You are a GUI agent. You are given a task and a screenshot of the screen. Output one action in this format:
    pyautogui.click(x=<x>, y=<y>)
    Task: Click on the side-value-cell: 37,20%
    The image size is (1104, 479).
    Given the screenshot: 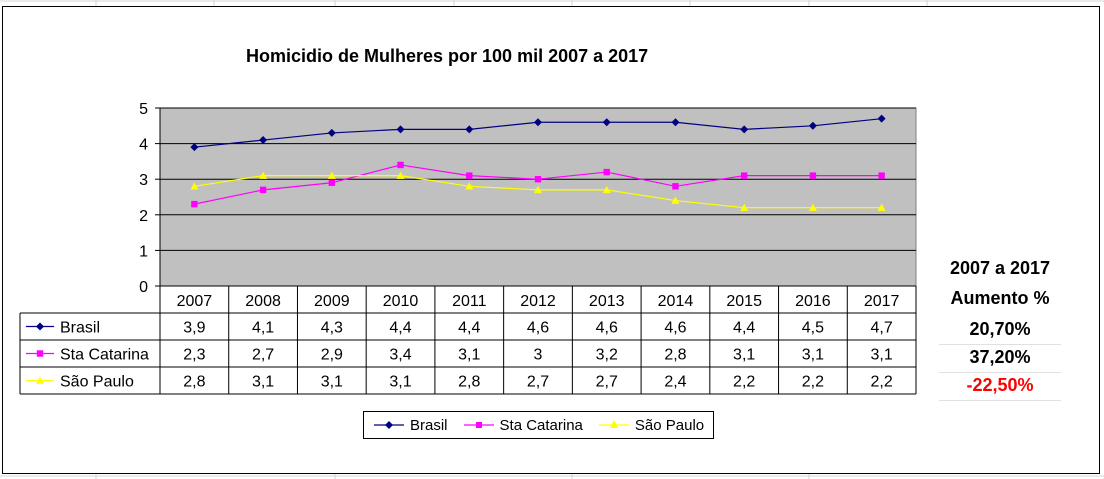 What is the action you would take?
    pyautogui.click(x=1000, y=358)
    